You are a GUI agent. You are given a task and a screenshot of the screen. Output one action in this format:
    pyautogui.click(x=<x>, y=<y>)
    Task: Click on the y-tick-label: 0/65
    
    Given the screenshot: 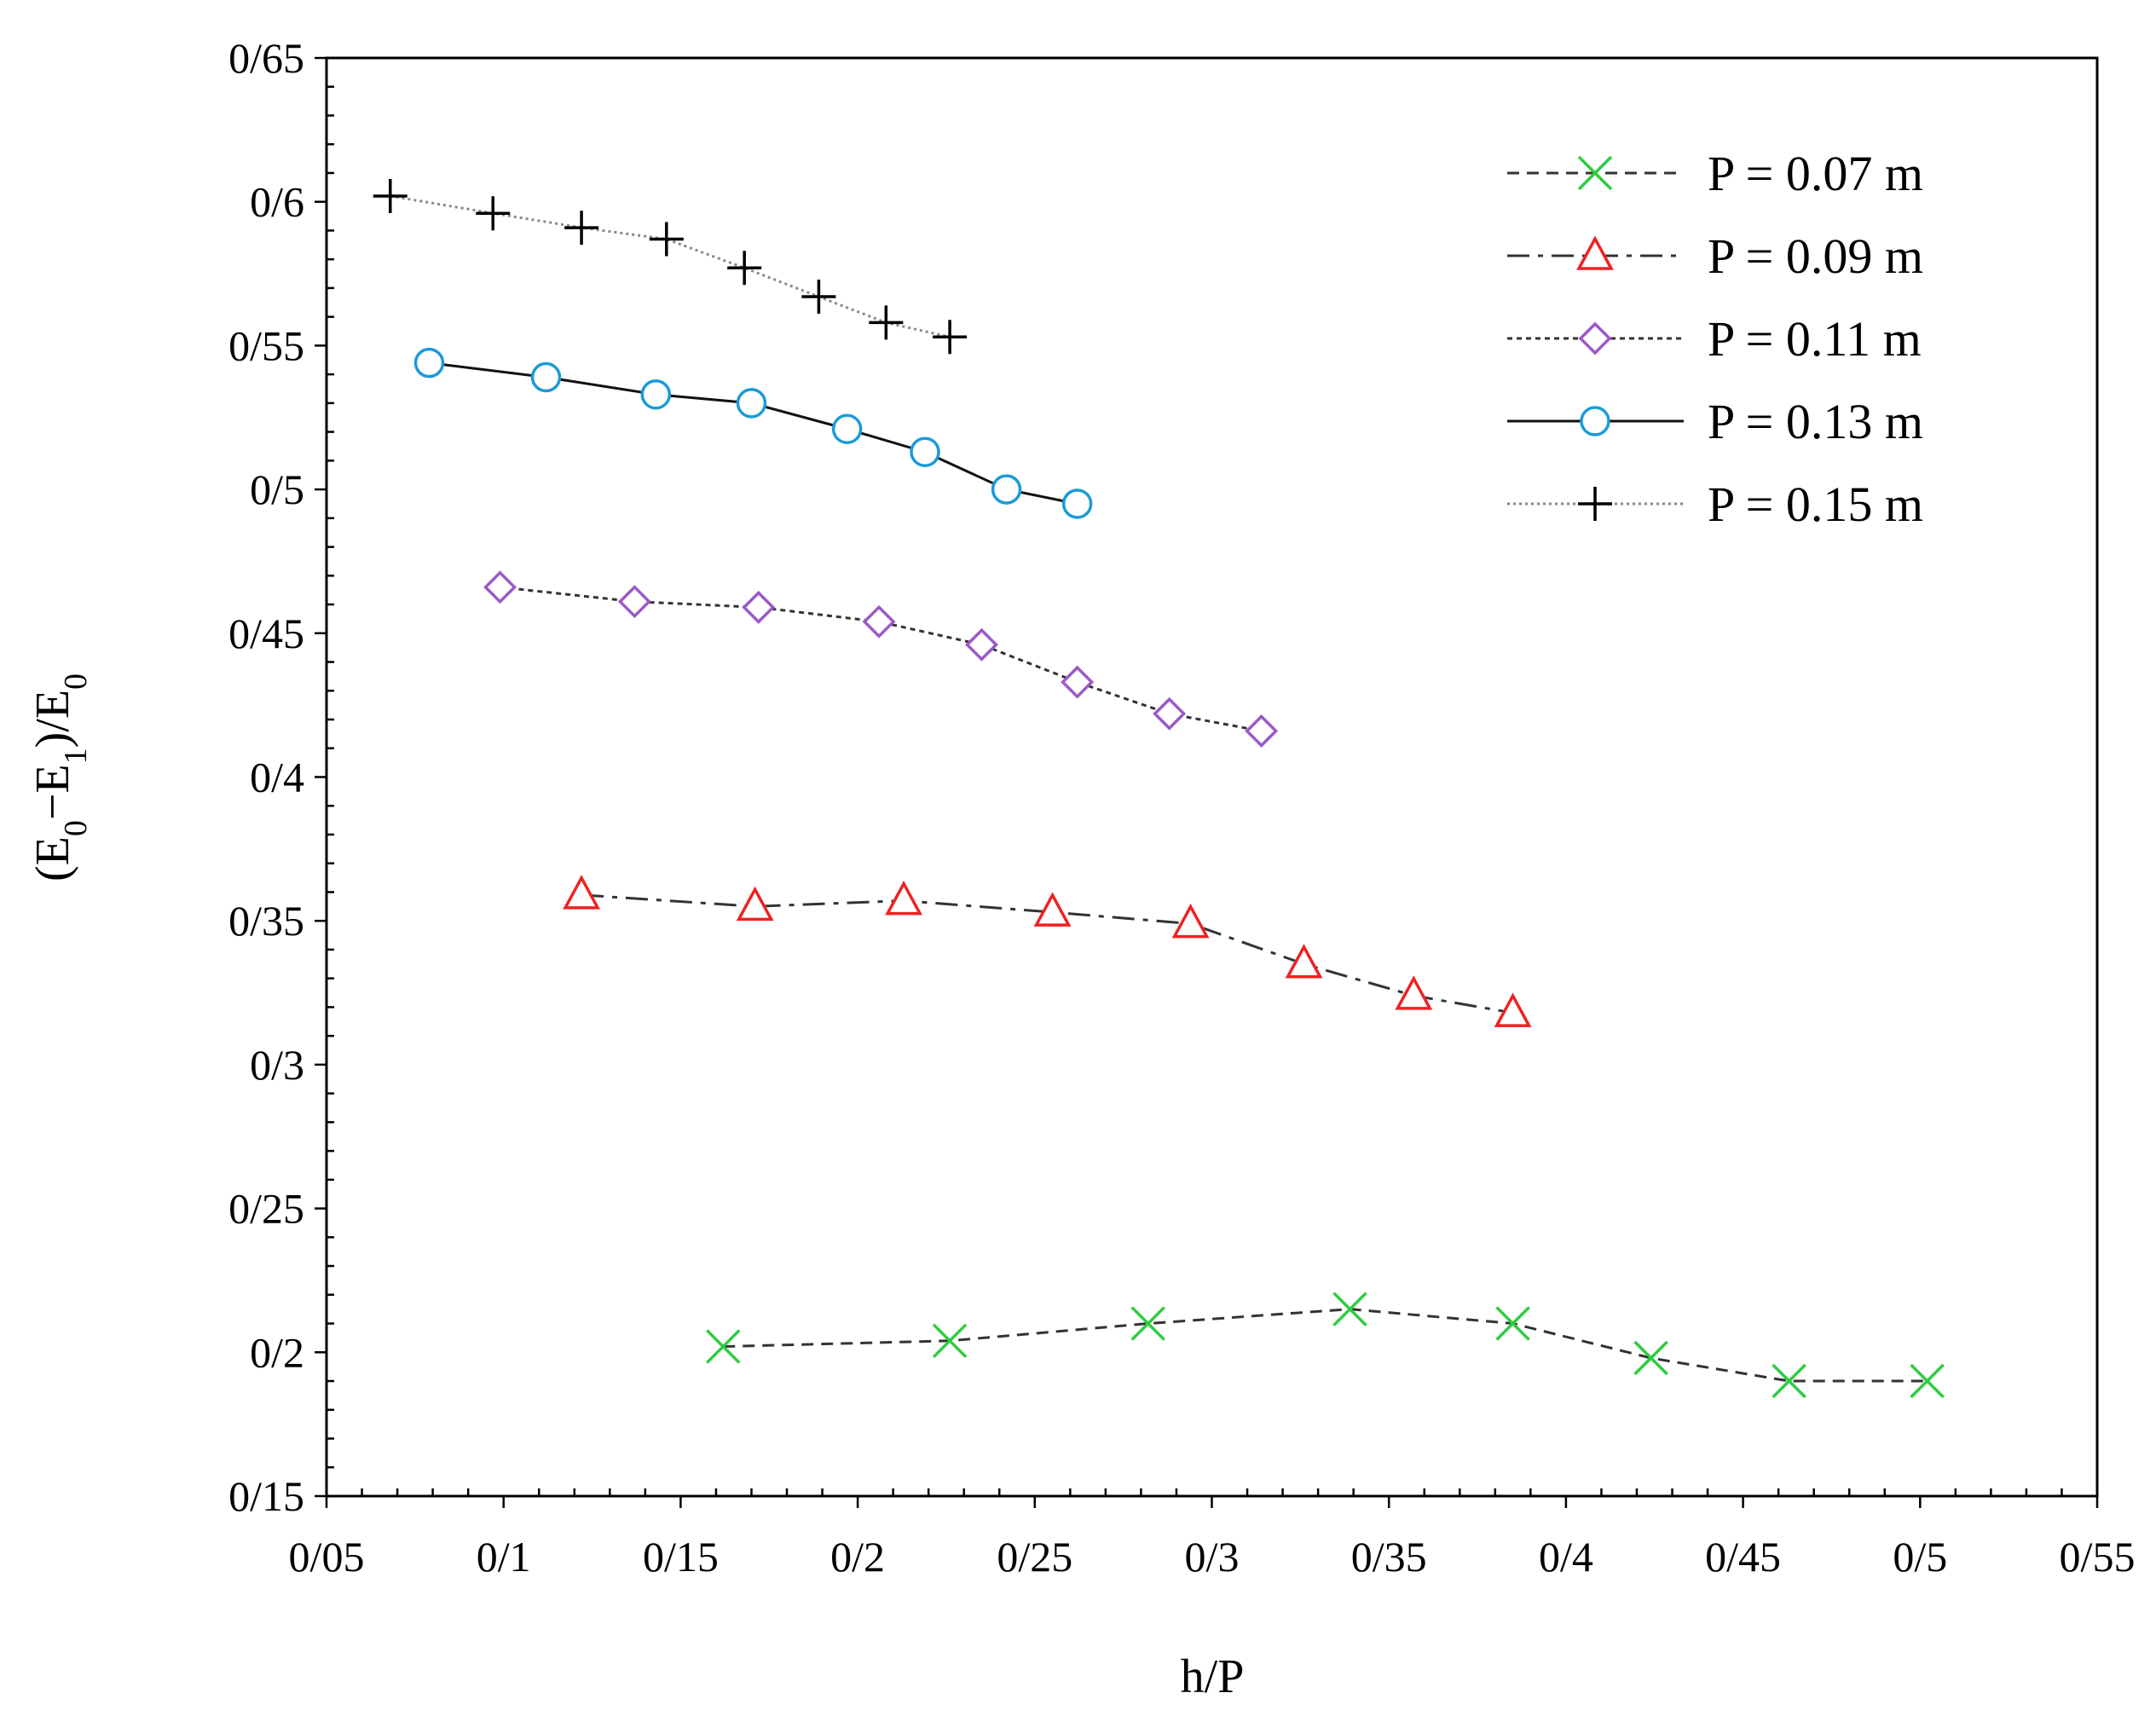 What is the action you would take?
    pyautogui.click(x=266, y=58)
    